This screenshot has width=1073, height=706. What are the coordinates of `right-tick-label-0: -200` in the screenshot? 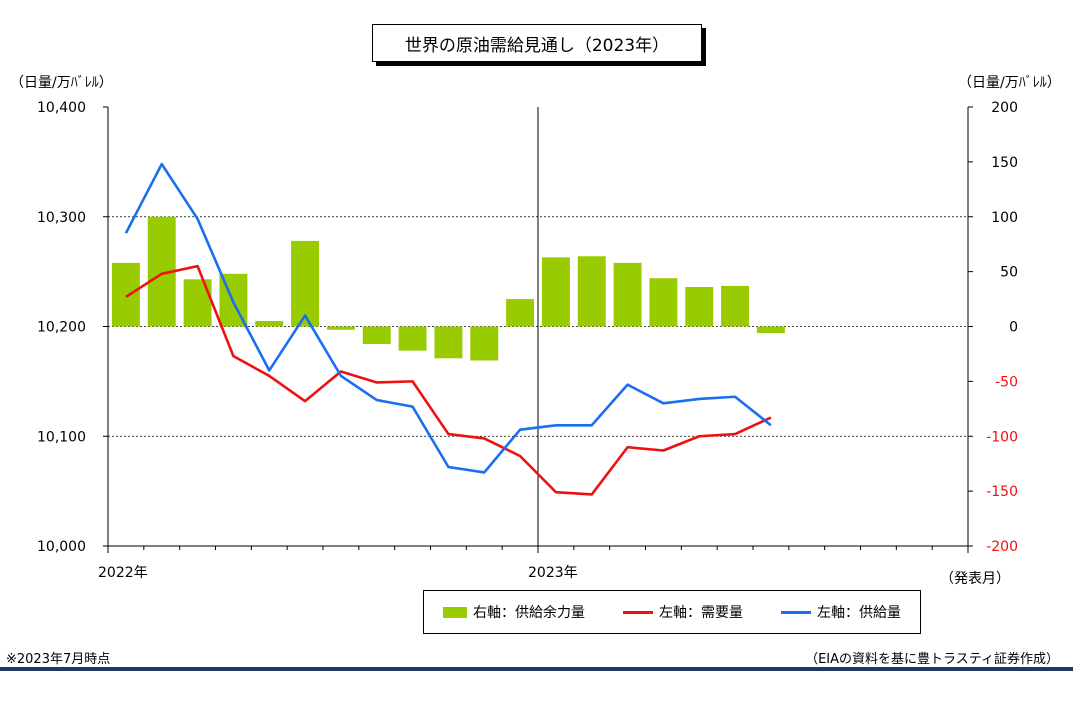 It's located at (1002, 547).